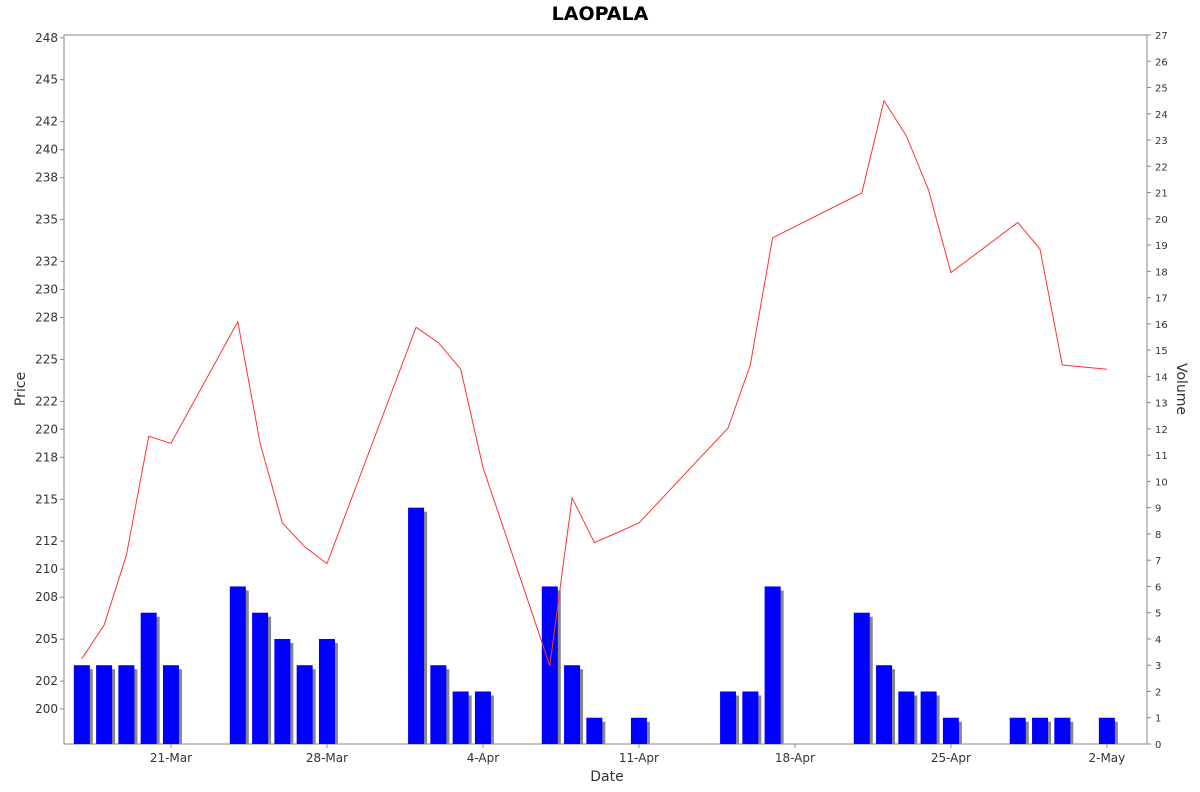 This screenshot has width=1200, height=792. I want to click on price-tick-label: 235, so click(46, 220).